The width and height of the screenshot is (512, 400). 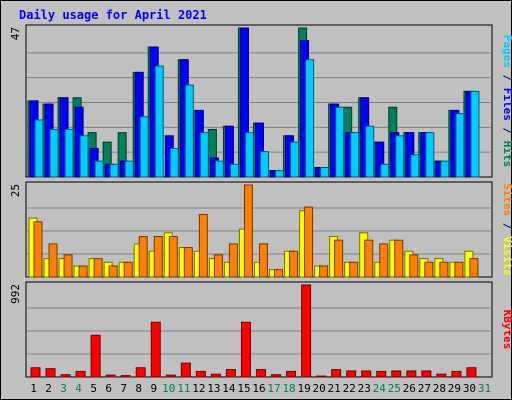 I want to click on x-tick-label: 16, so click(x=258, y=388).